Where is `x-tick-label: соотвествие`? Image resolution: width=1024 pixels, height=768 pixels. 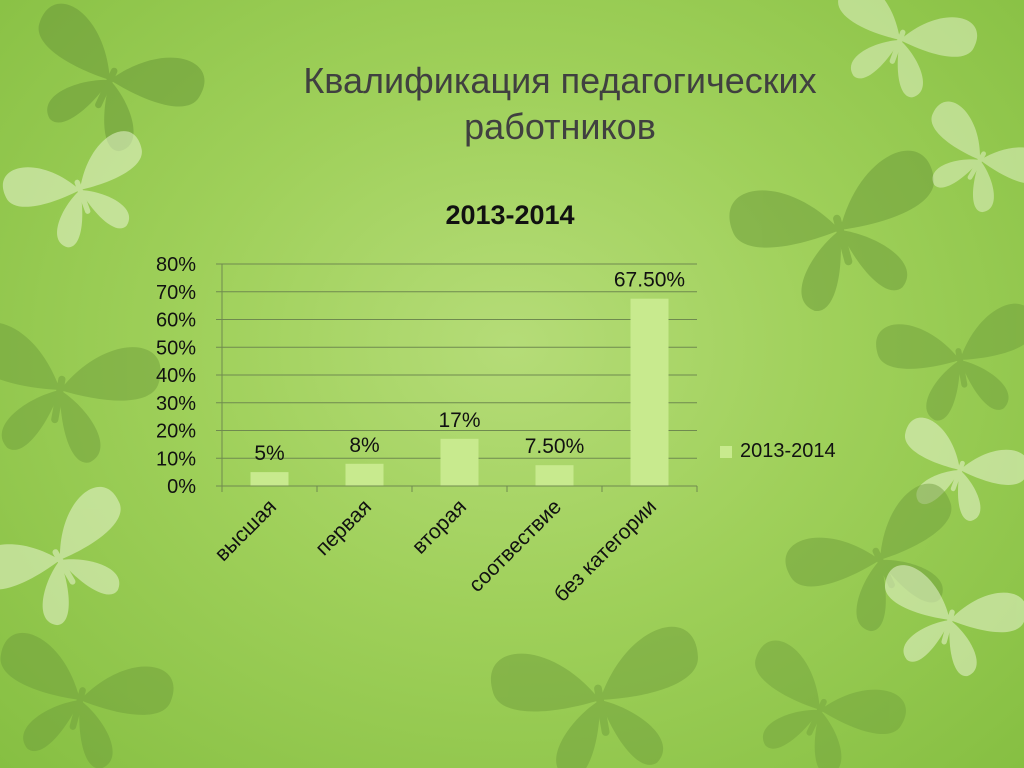 x-tick-label: соотвествие is located at coordinates (516, 546).